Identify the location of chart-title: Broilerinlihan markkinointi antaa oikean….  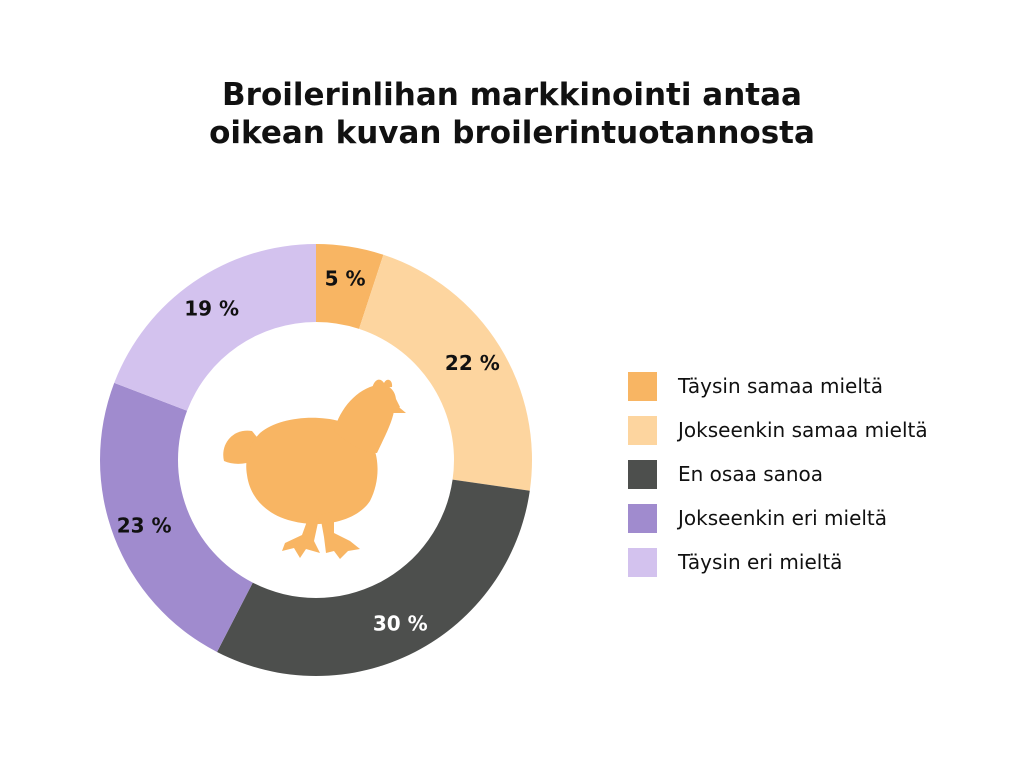
(512, 114).